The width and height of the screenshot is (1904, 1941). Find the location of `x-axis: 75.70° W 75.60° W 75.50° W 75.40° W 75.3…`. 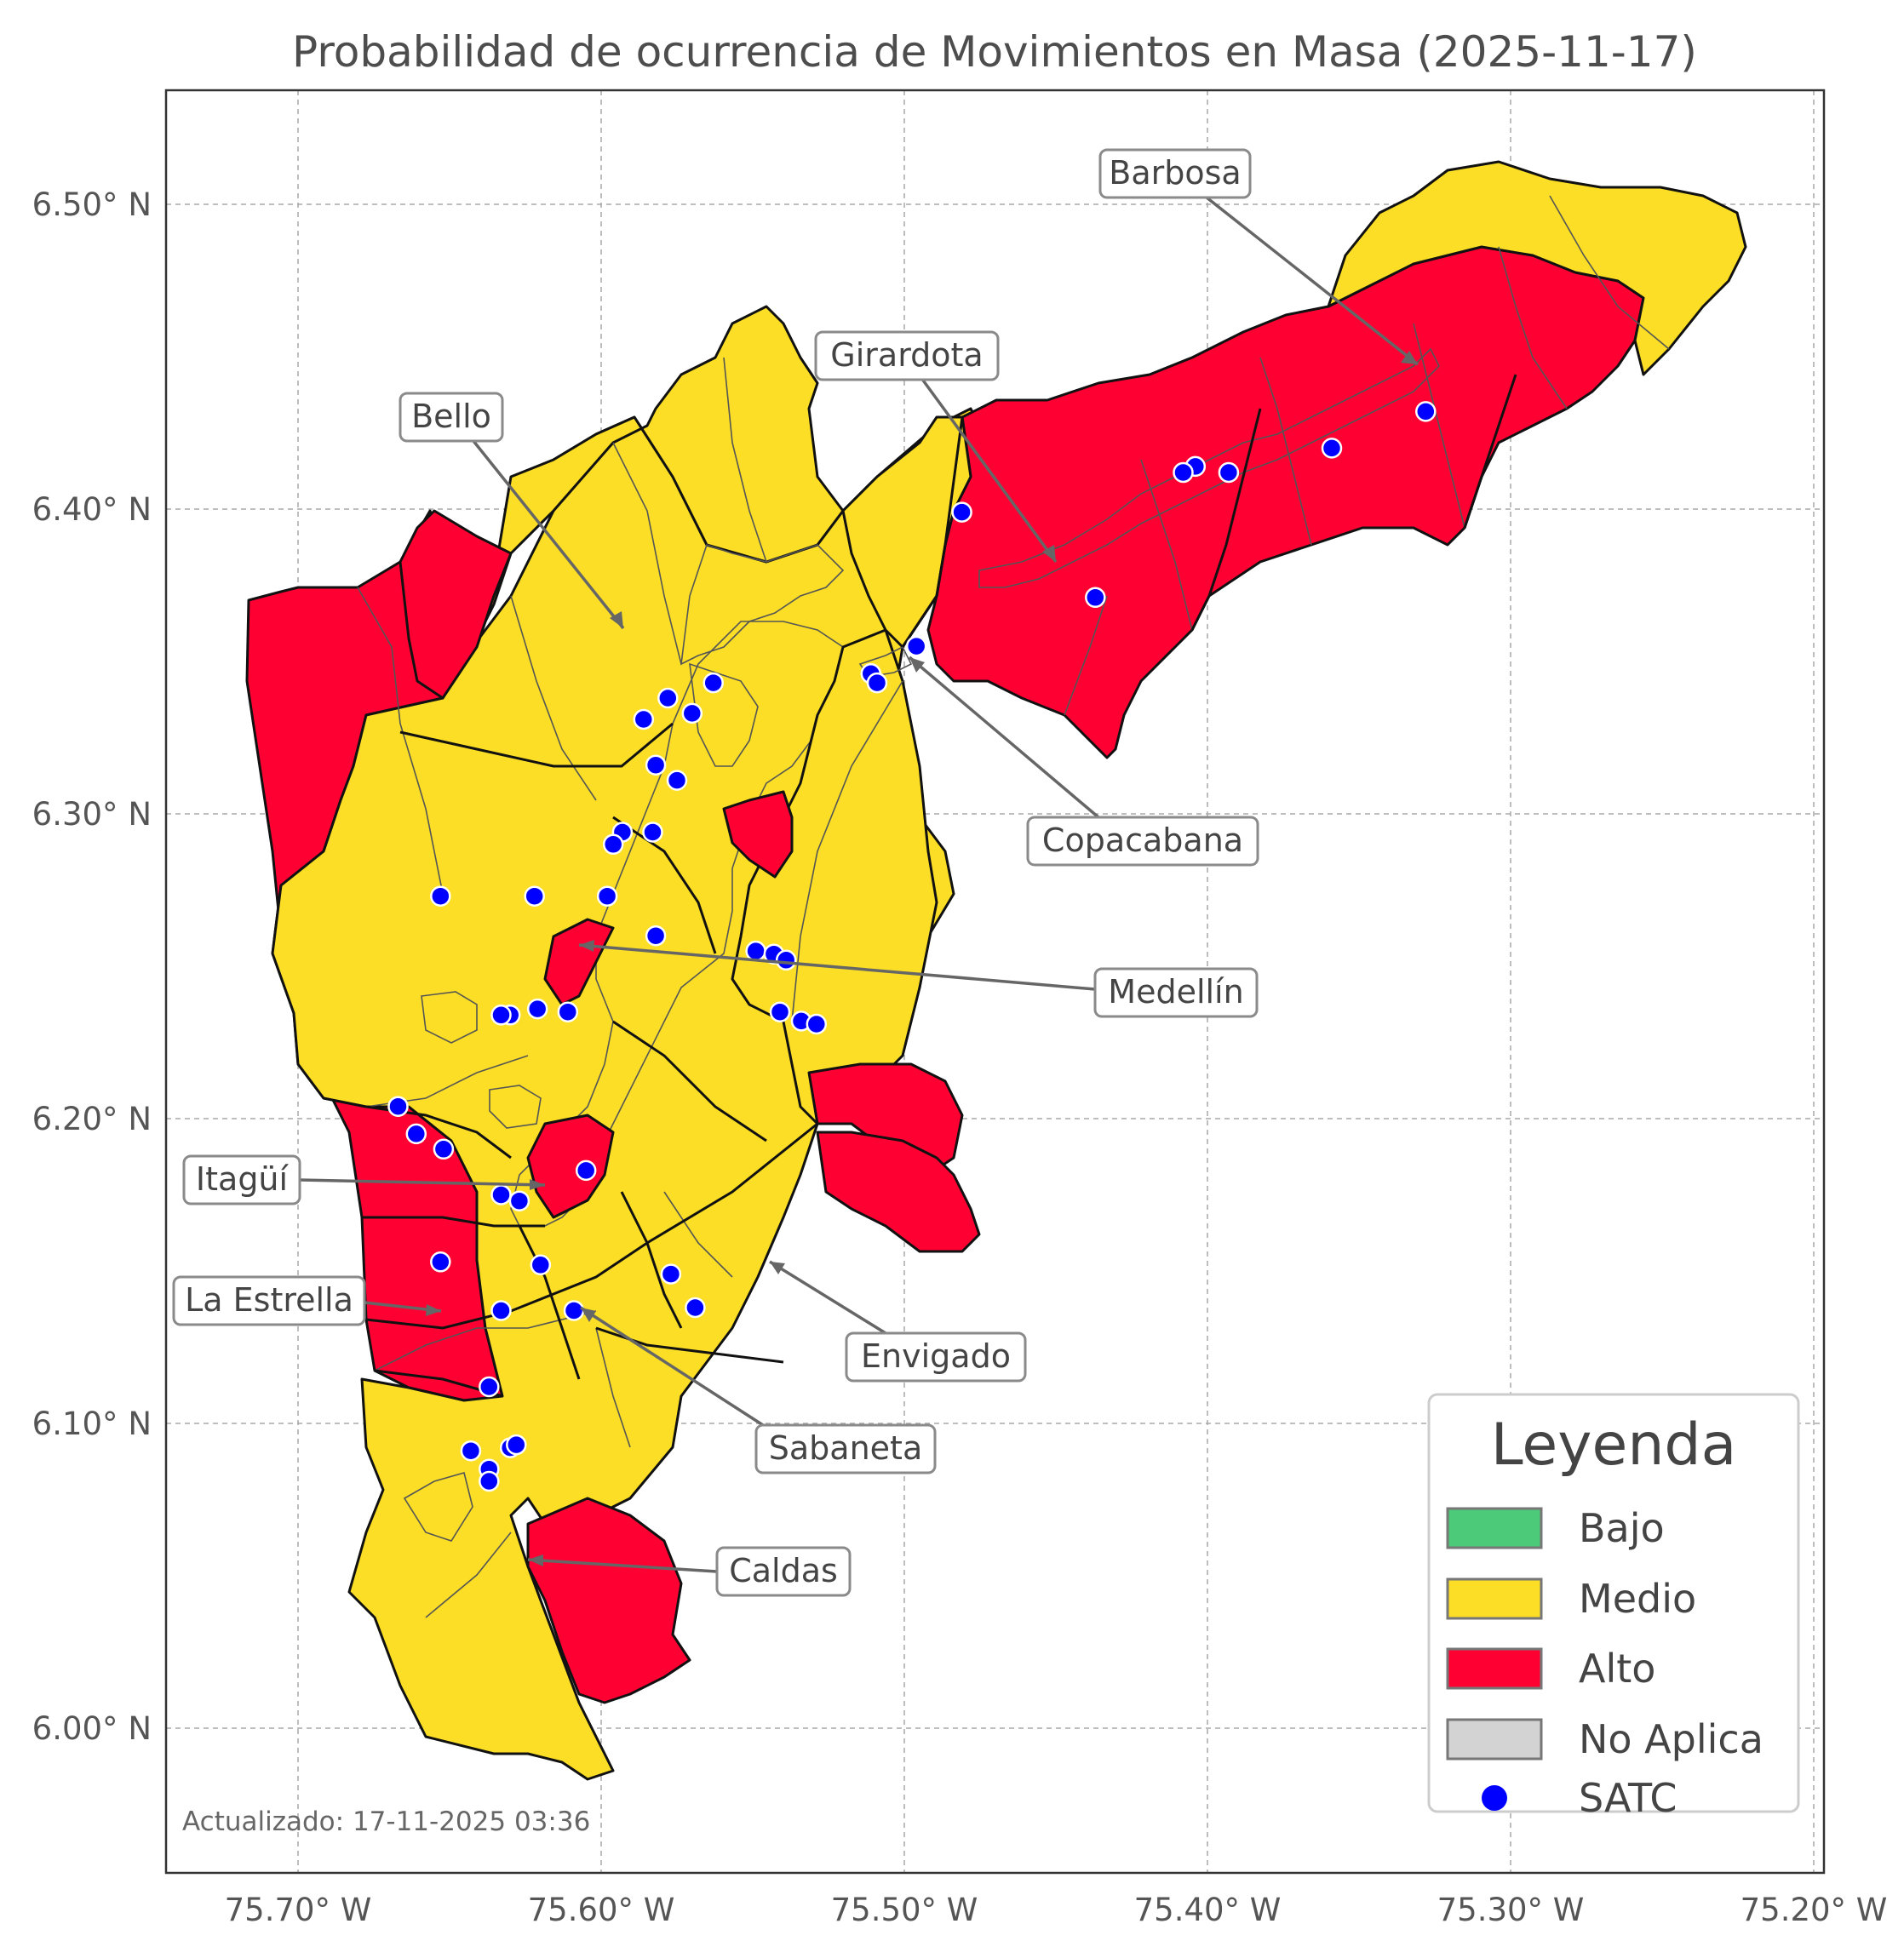

x-axis: 75.70° W 75.60° W 75.50° W 75.40° W 75.3… is located at coordinates (1056, 1910).